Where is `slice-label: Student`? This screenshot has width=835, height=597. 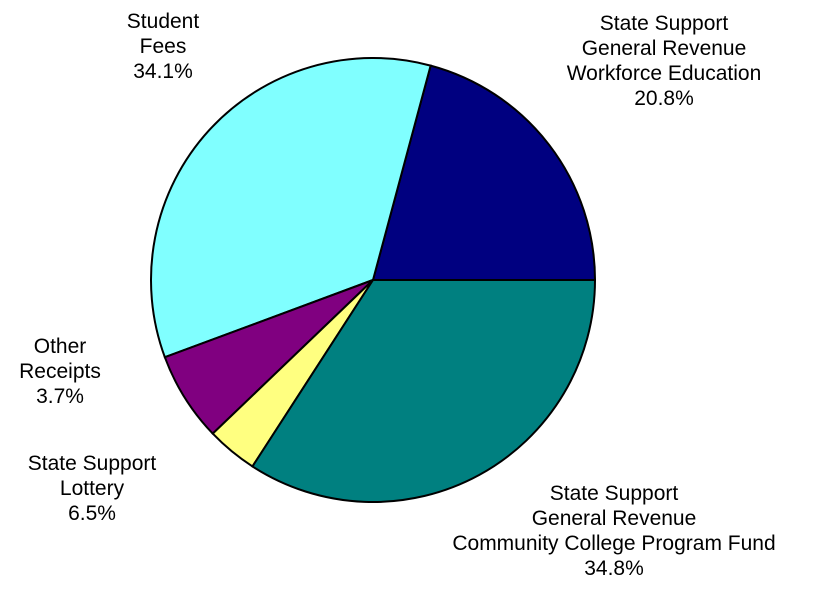 slice-label: Student is located at coordinates (163, 21).